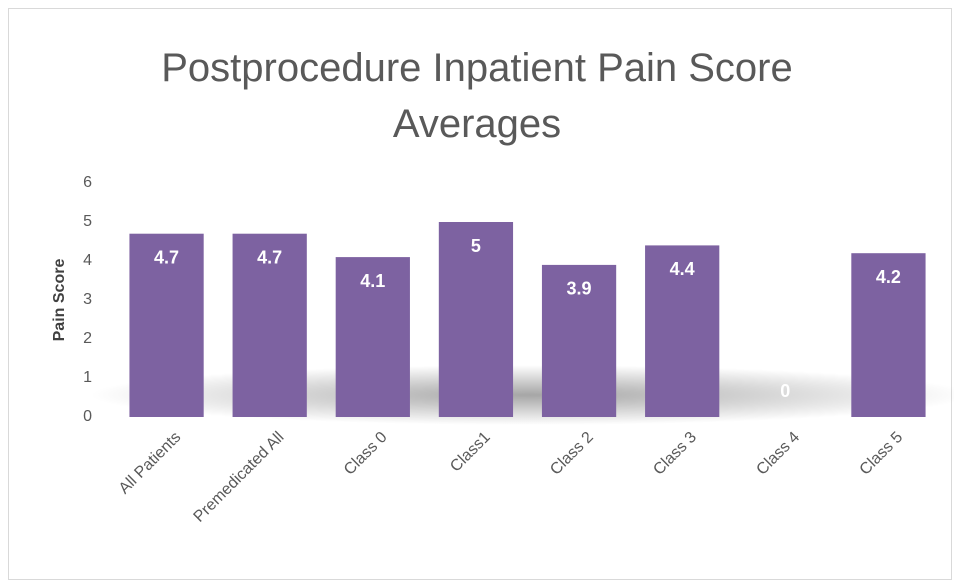 The width and height of the screenshot is (954, 582). I want to click on y-tick-label: 4, so click(87, 260).